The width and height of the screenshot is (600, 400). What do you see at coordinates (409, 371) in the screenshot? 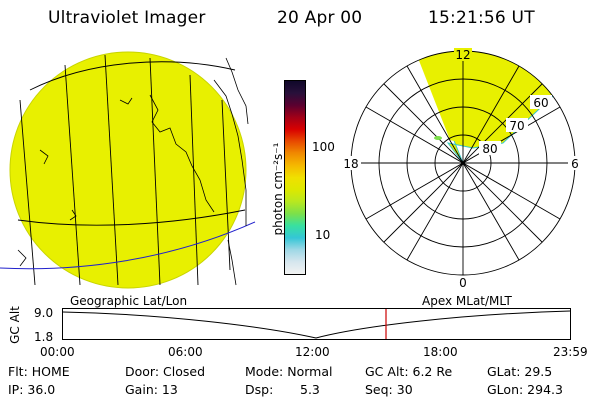
I see `status-gc-alt: GC Alt: 6.2 Re` at bounding box center [409, 371].